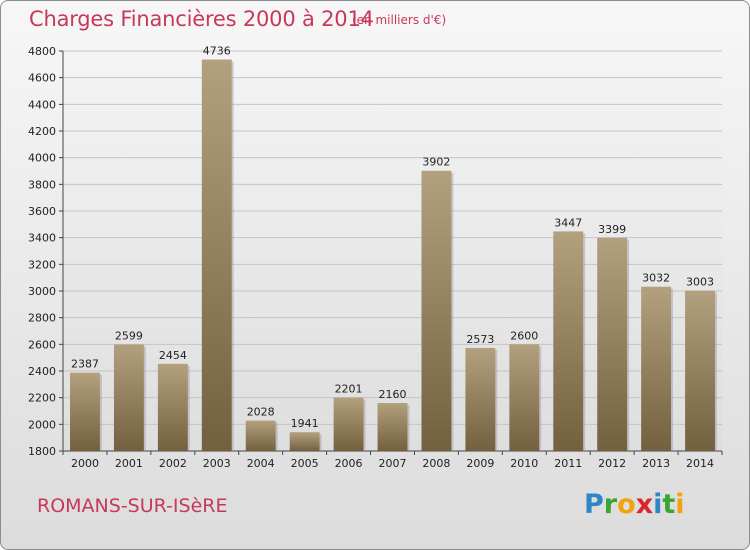 The image size is (750, 550). What do you see at coordinates (173, 355) in the screenshot?
I see `data-label: 2454` at bounding box center [173, 355].